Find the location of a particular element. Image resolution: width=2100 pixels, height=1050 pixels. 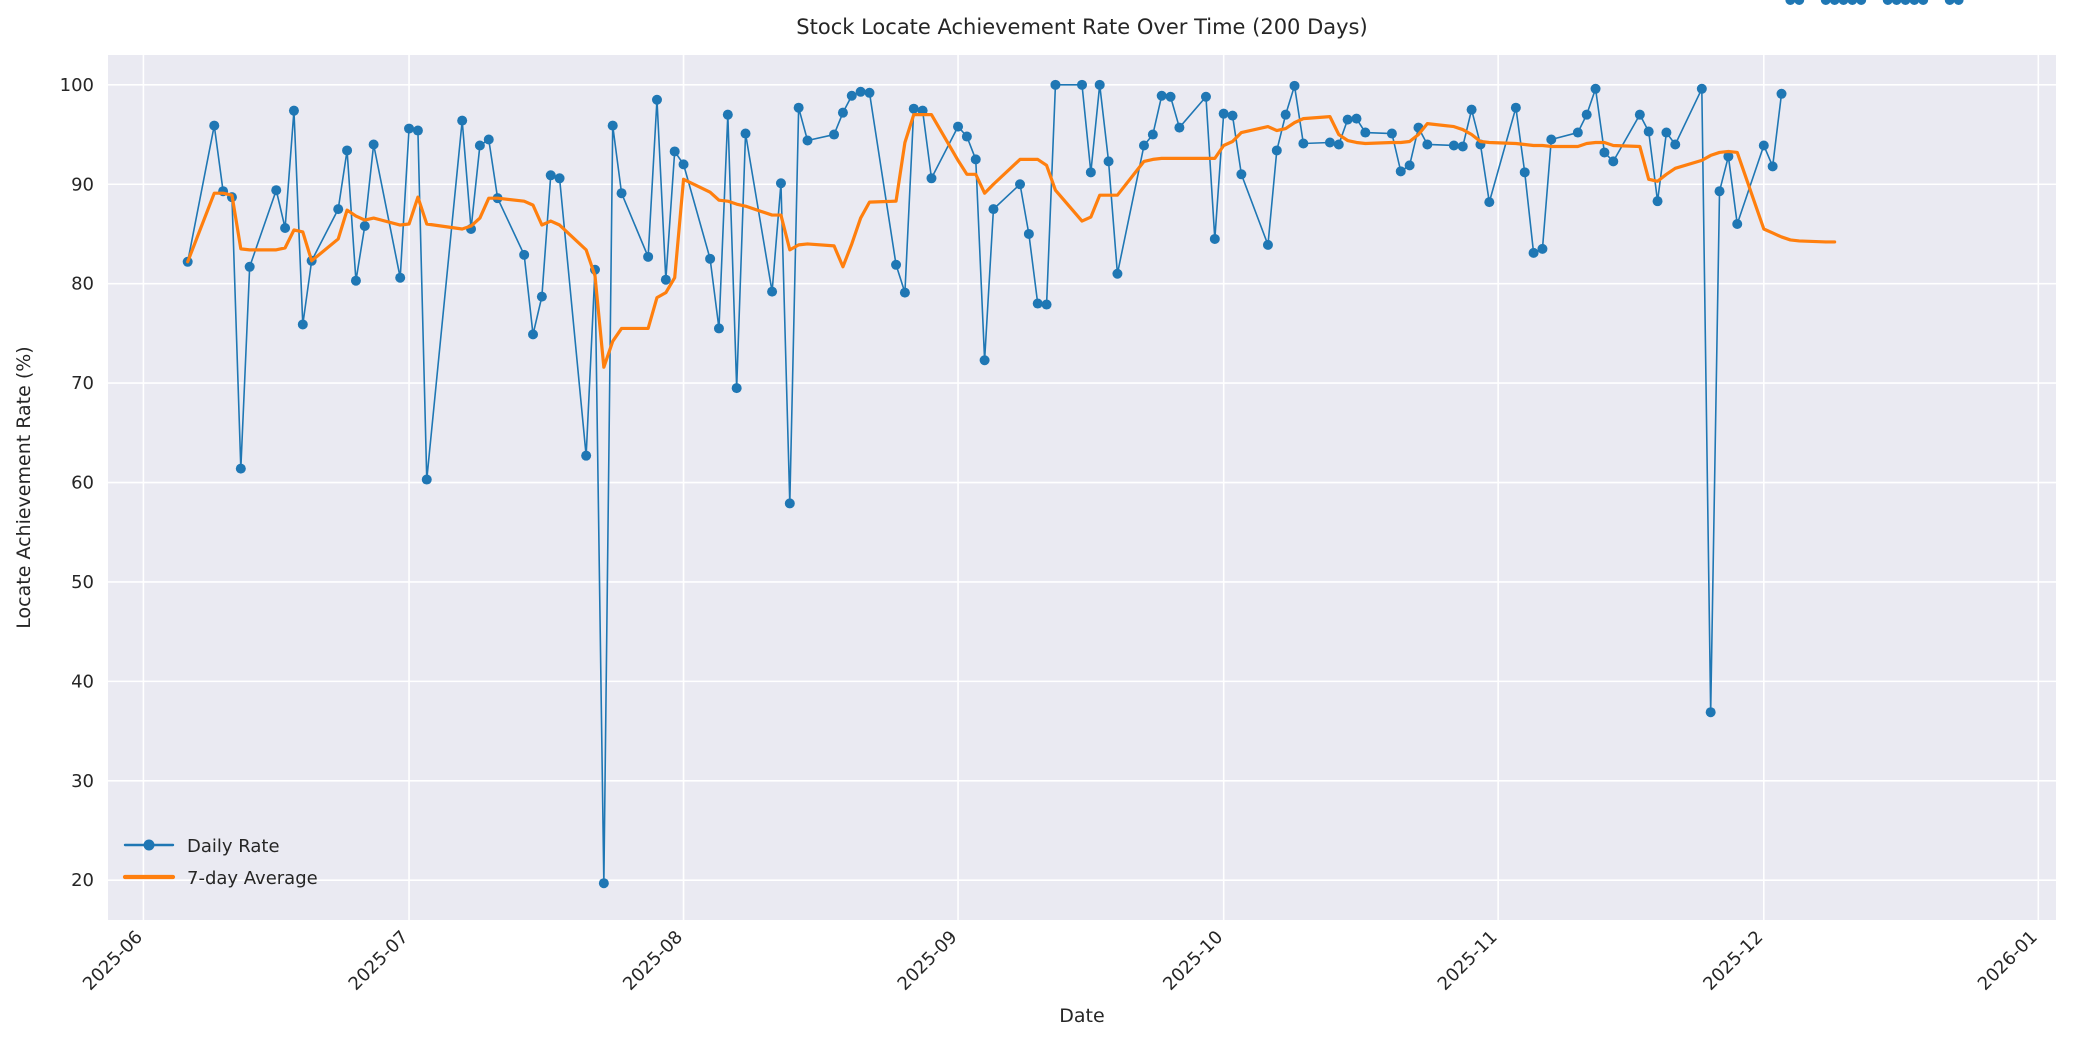

y-tick-label: 30 is located at coordinates (82, 781).